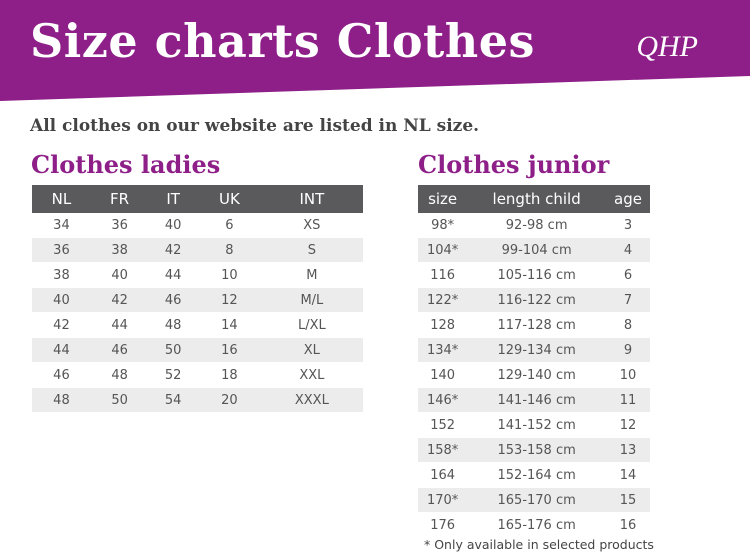 The height and width of the screenshot is (555, 750). What do you see at coordinates (443, 425) in the screenshot?
I see `table-cell: 152` at bounding box center [443, 425].